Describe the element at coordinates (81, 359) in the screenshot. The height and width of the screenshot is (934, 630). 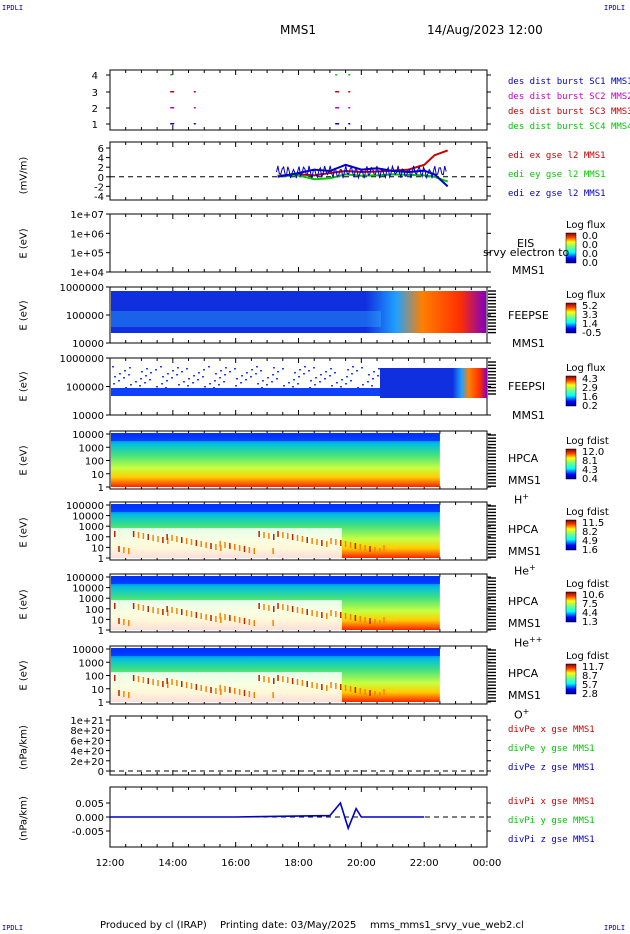
I see `feepsi-ytick-label: 1000000` at that location.